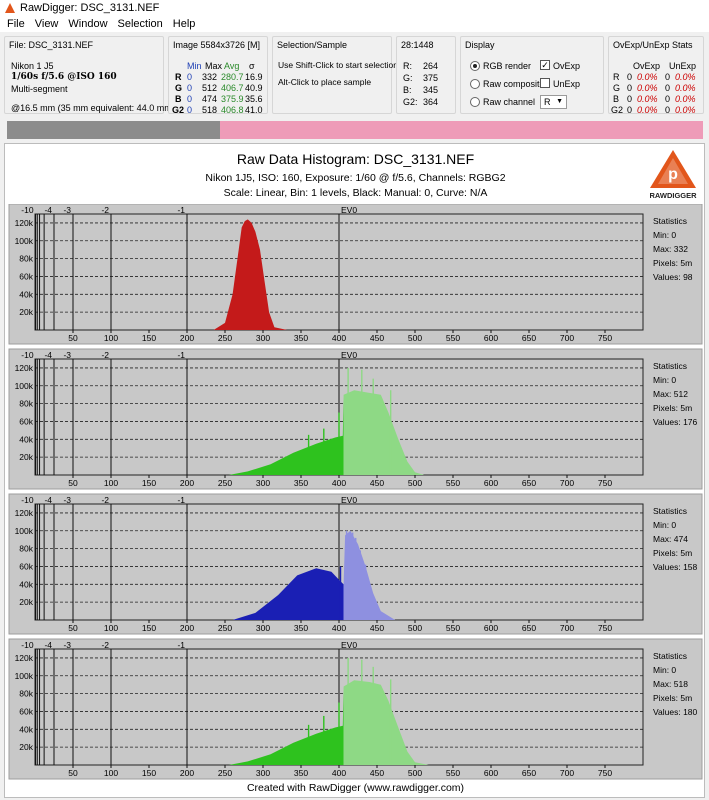 Image resolution: width=709 pixels, height=800 pixels. Describe the element at coordinates (408, 78) in the screenshot. I see `sample-g-label: G:` at that location.